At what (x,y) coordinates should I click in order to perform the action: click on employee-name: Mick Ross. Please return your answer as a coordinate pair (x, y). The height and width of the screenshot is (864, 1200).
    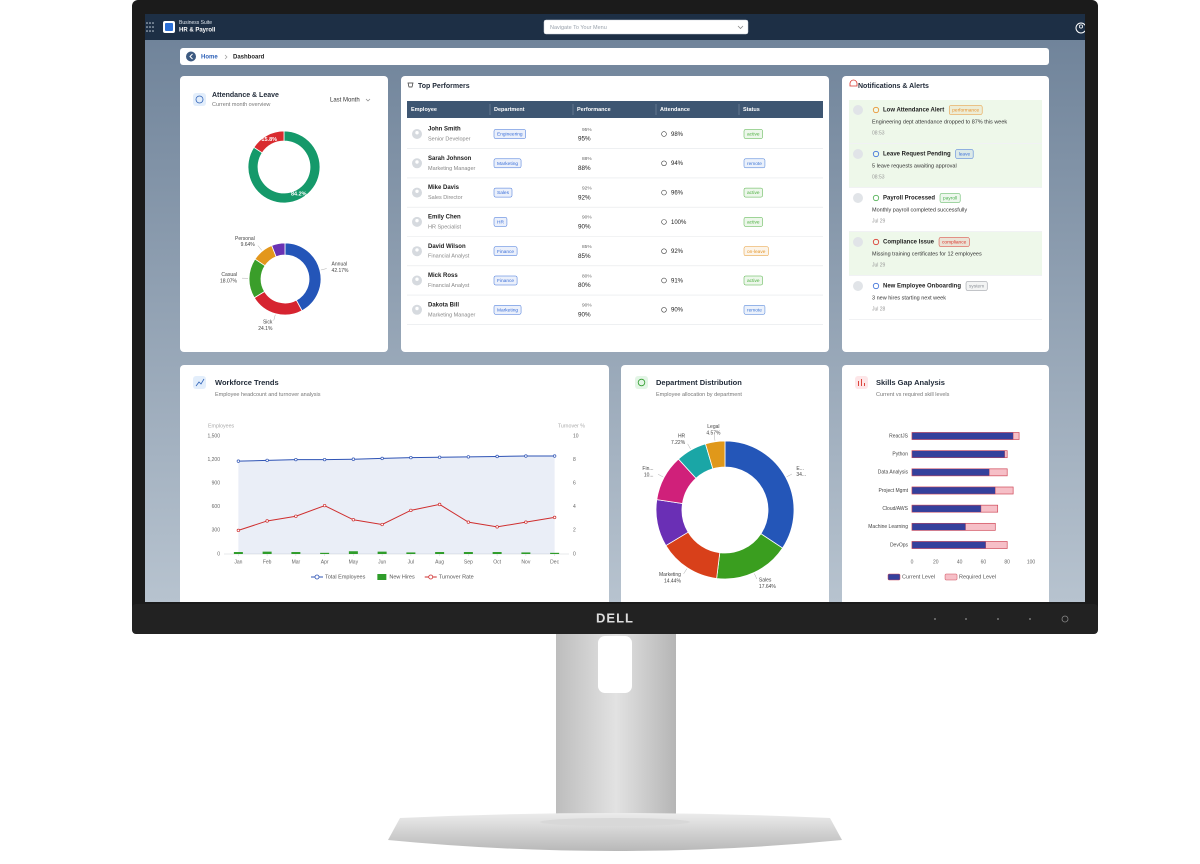
    Looking at the image, I should click on (443, 276).